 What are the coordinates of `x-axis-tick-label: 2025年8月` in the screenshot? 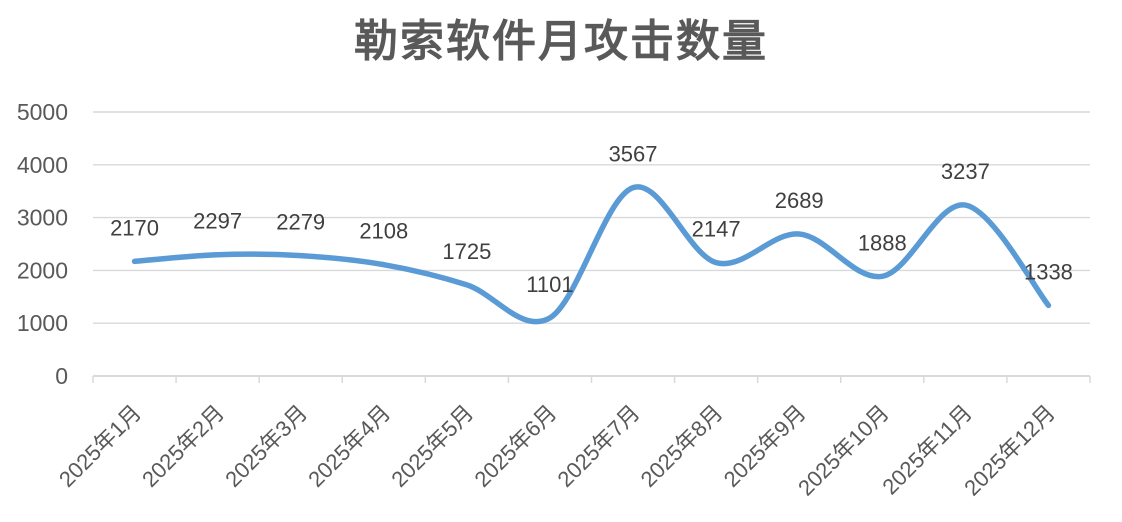 It's located at (682, 446).